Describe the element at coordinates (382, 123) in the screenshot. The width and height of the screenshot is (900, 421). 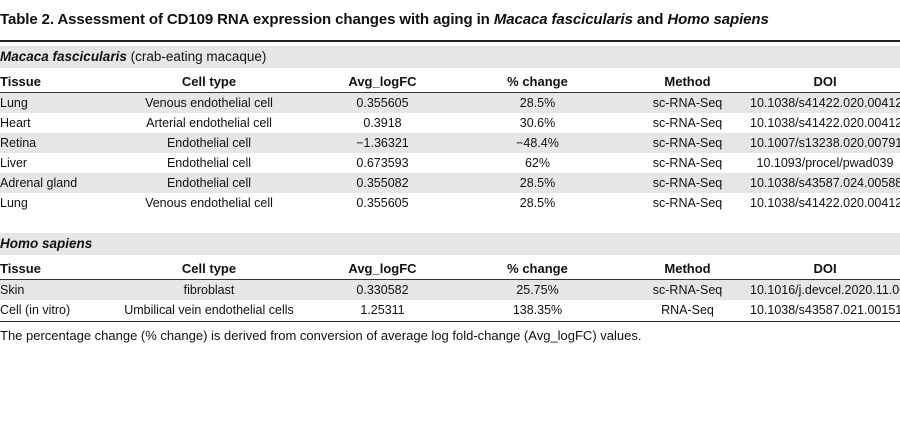
I see `cell-avg-logfc: 0.3918` at that location.